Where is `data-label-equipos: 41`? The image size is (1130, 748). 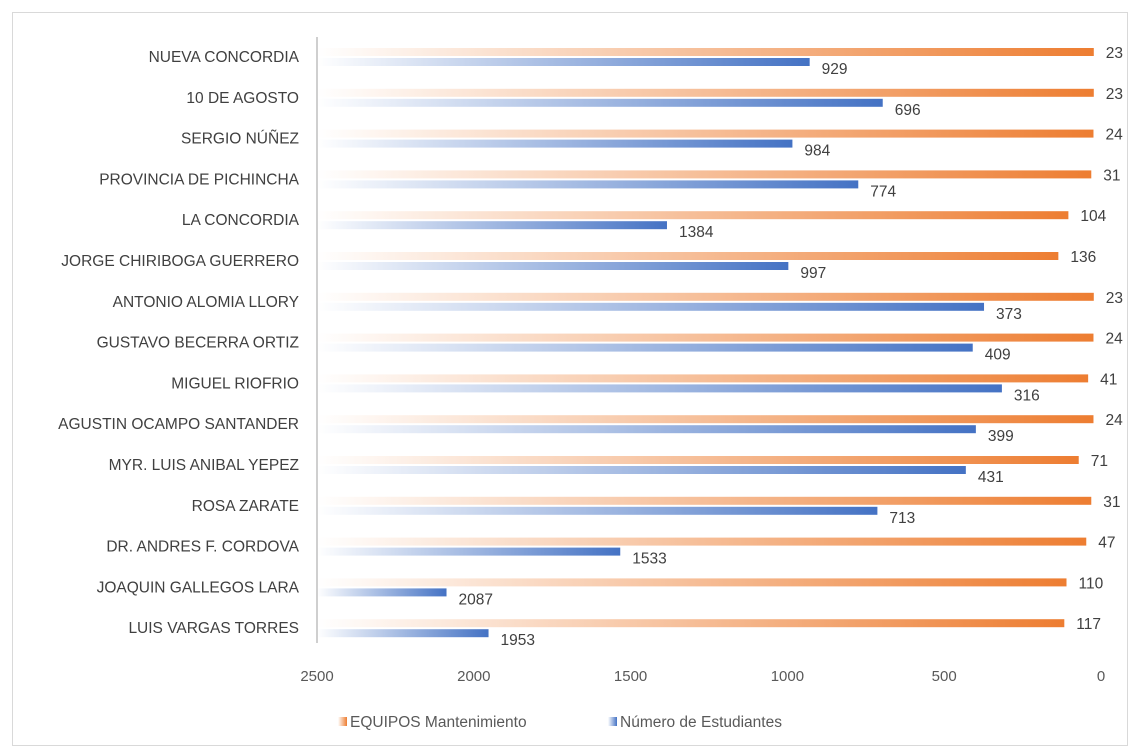 data-label-equipos: 41 is located at coordinates (1108, 379).